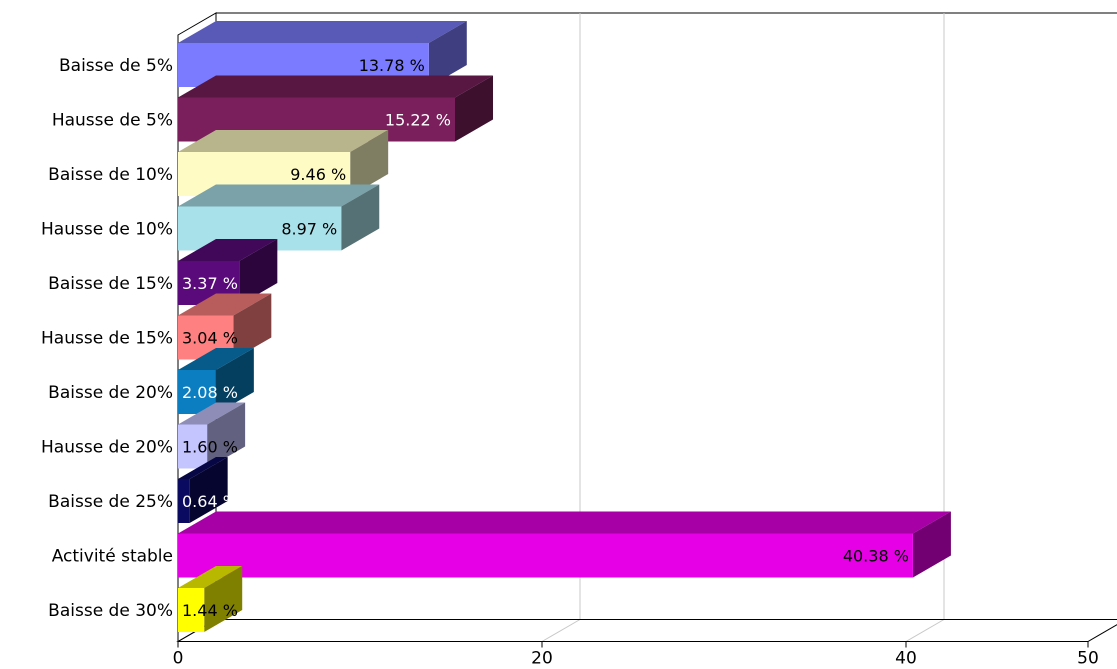  Describe the element at coordinates (178, 659) in the screenshot. I see `tick-label: 0` at that location.